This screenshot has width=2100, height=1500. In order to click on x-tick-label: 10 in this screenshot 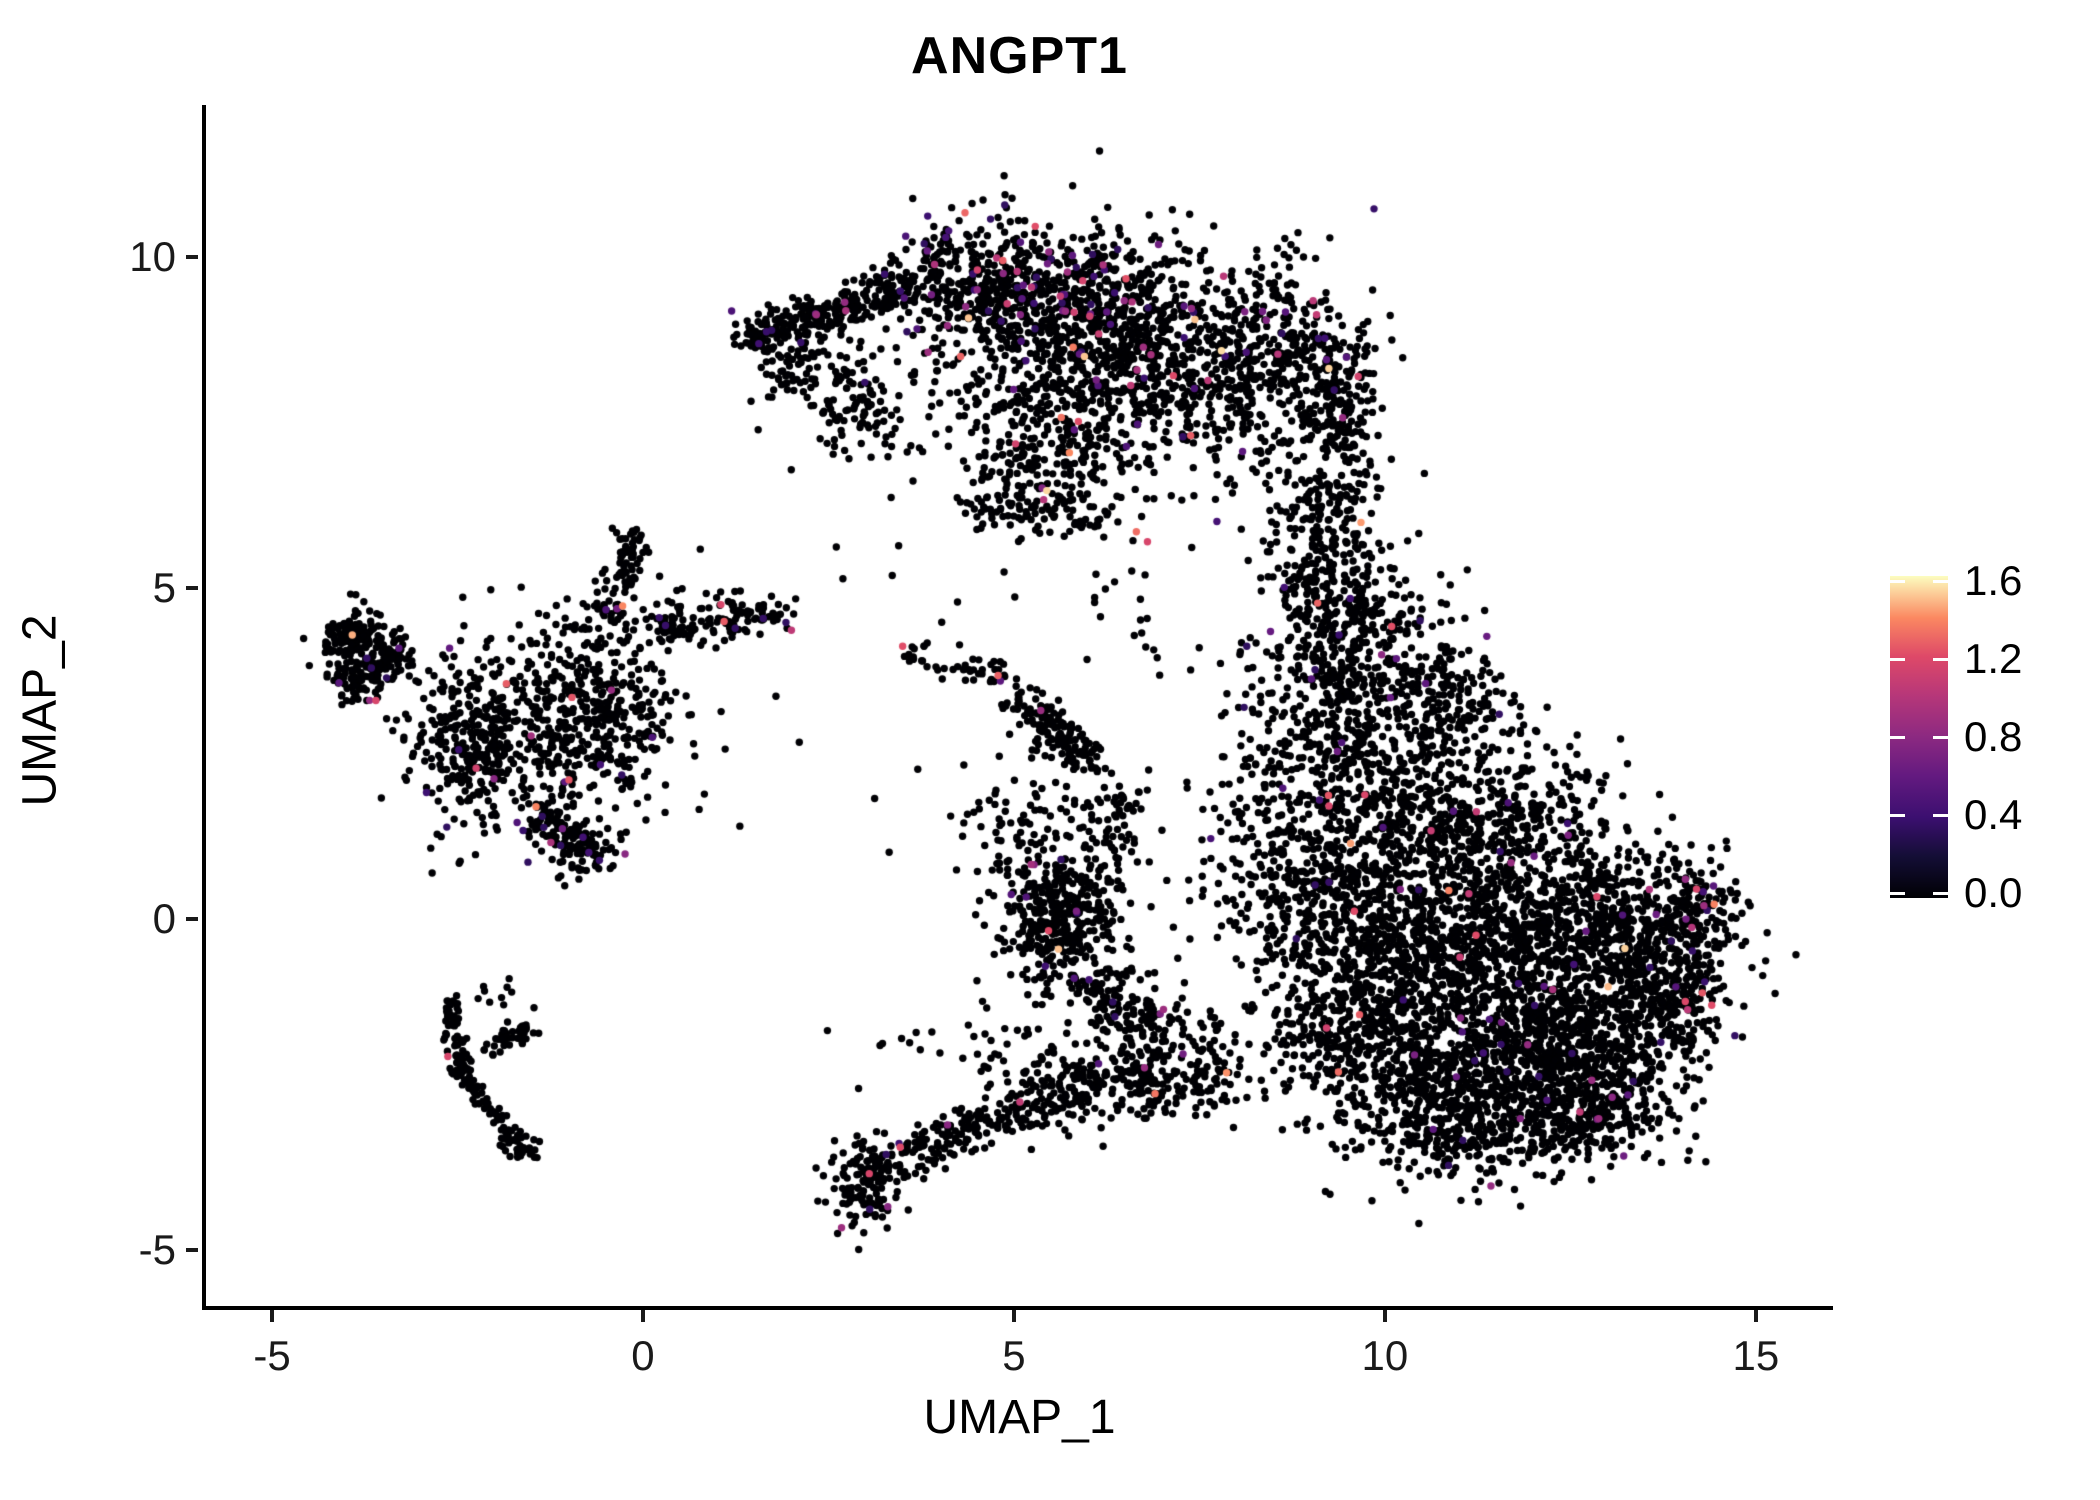, I will do `click(1385, 1355)`.